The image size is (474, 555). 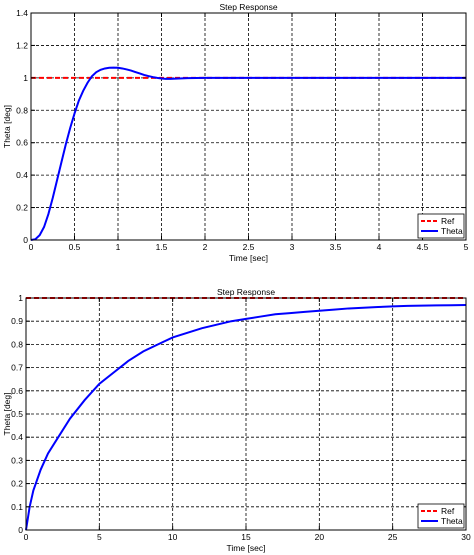 I want to click on x-tick-label: 3, so click(x=292, y=247).